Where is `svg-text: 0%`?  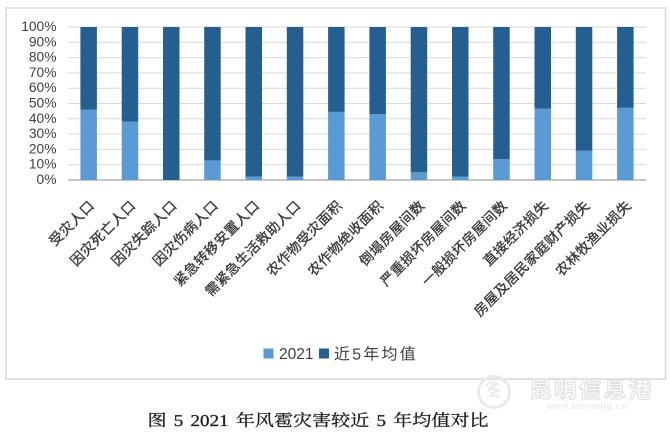 svg-text: 0% is located at coordinates (47, 179).